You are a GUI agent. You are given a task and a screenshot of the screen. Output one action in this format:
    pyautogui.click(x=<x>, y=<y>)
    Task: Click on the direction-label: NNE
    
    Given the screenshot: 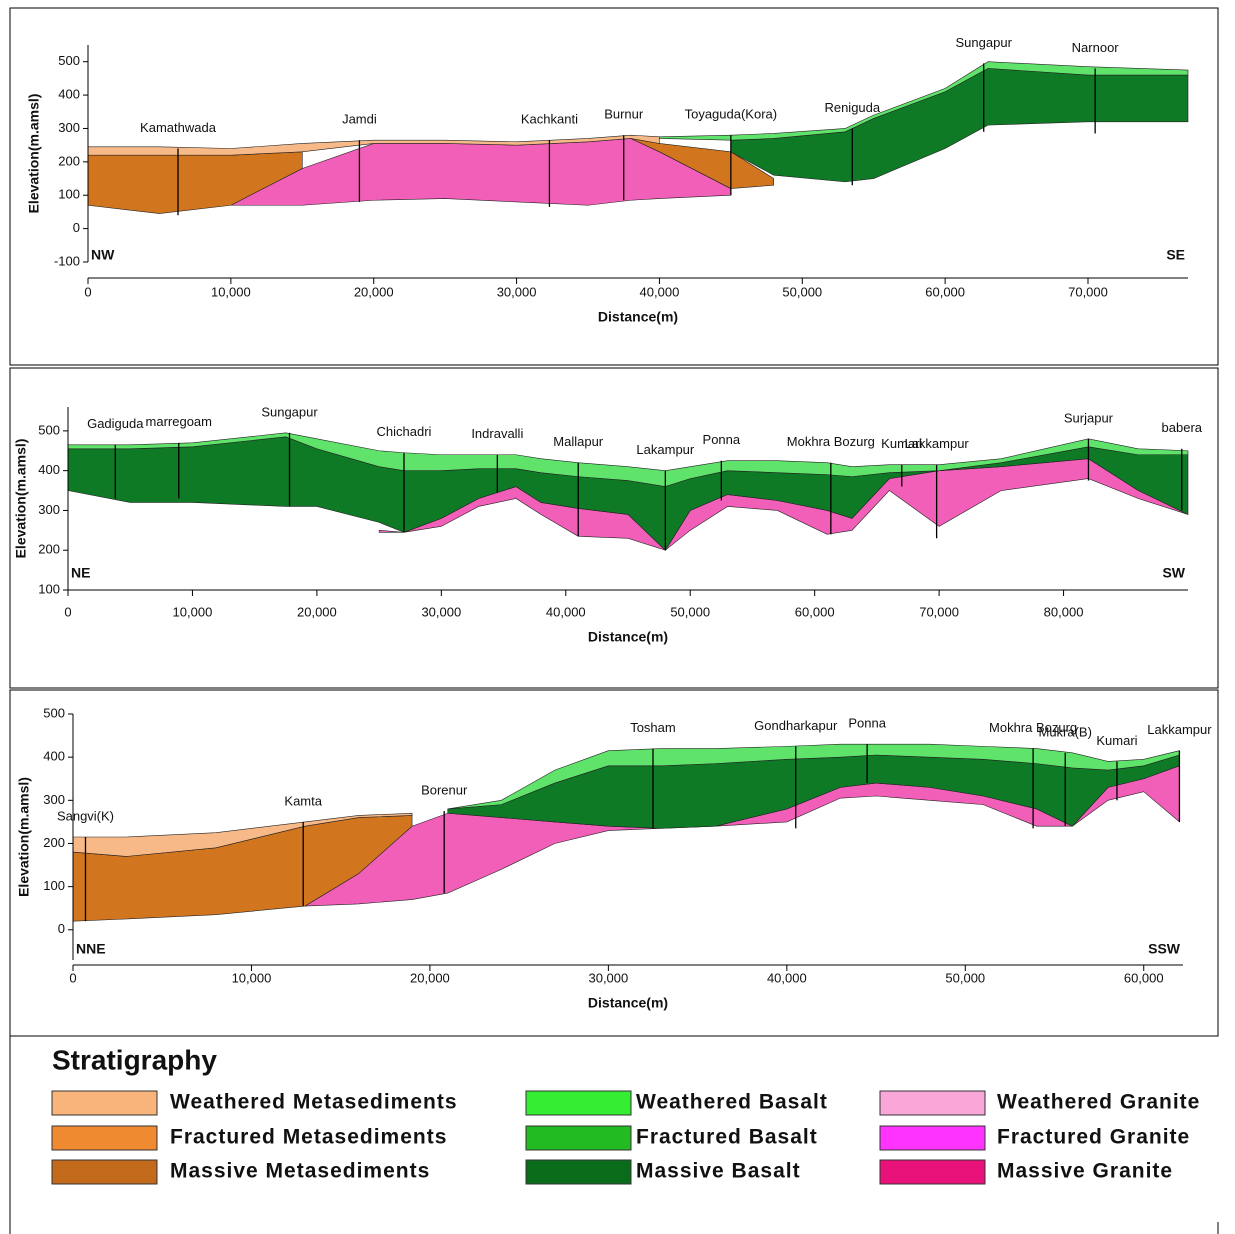 What is the action you would take?
    pyautogui.click(x=91, y=949)
    